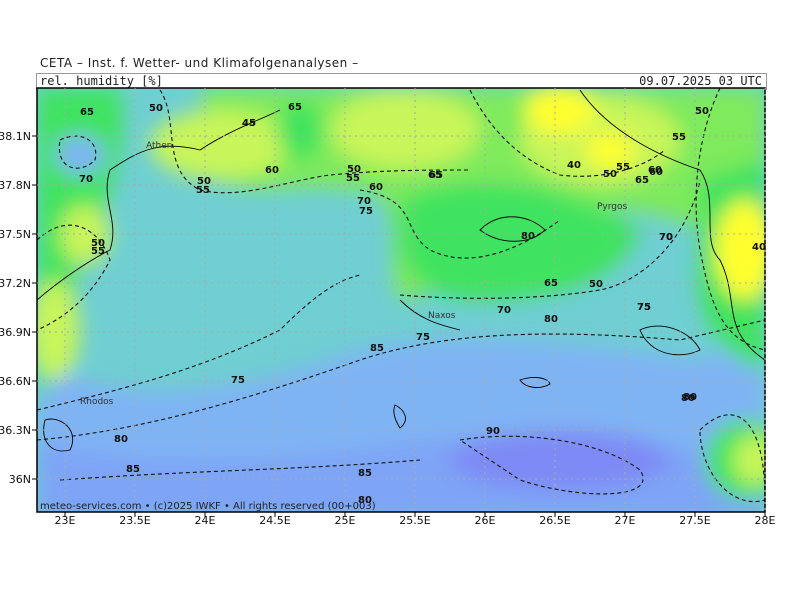 The width and height of the screenshot is (800, 600). I want to click on place-rhodos: Rhodos, so click(97, 402).